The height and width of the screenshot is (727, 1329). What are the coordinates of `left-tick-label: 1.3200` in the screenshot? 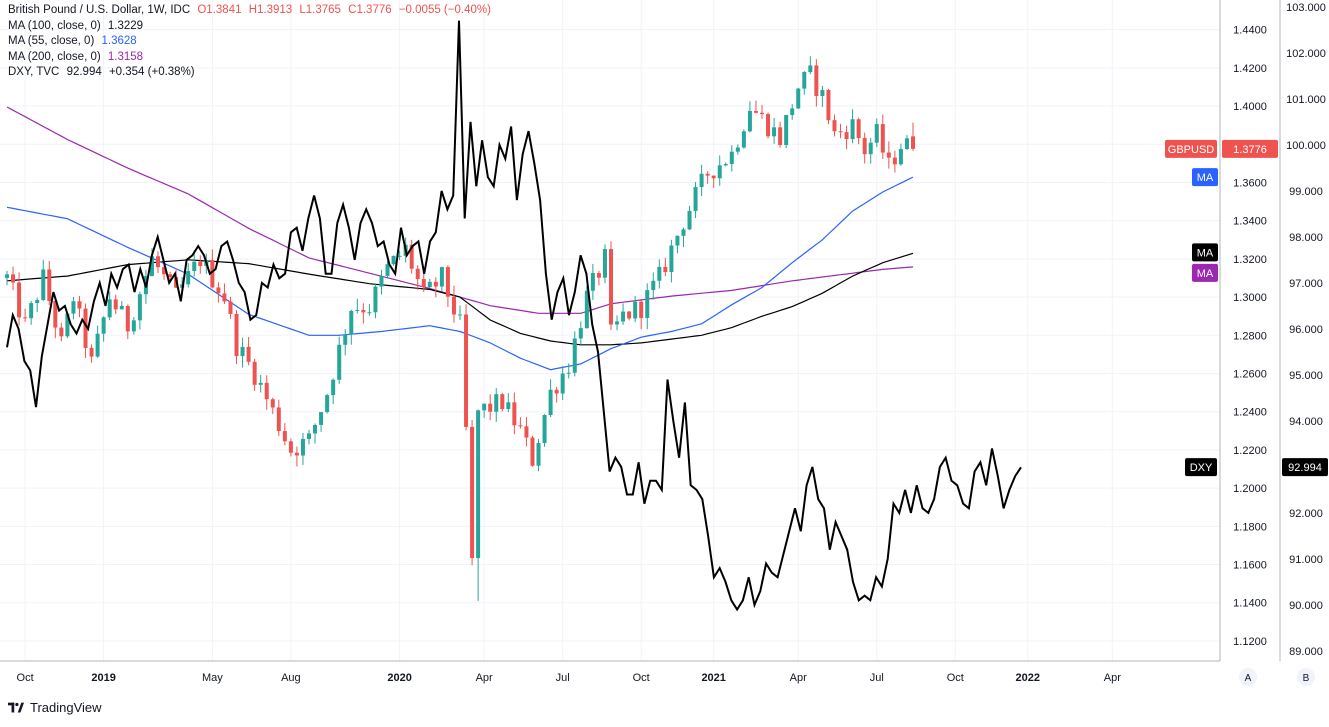 It's located at (1250, 260).